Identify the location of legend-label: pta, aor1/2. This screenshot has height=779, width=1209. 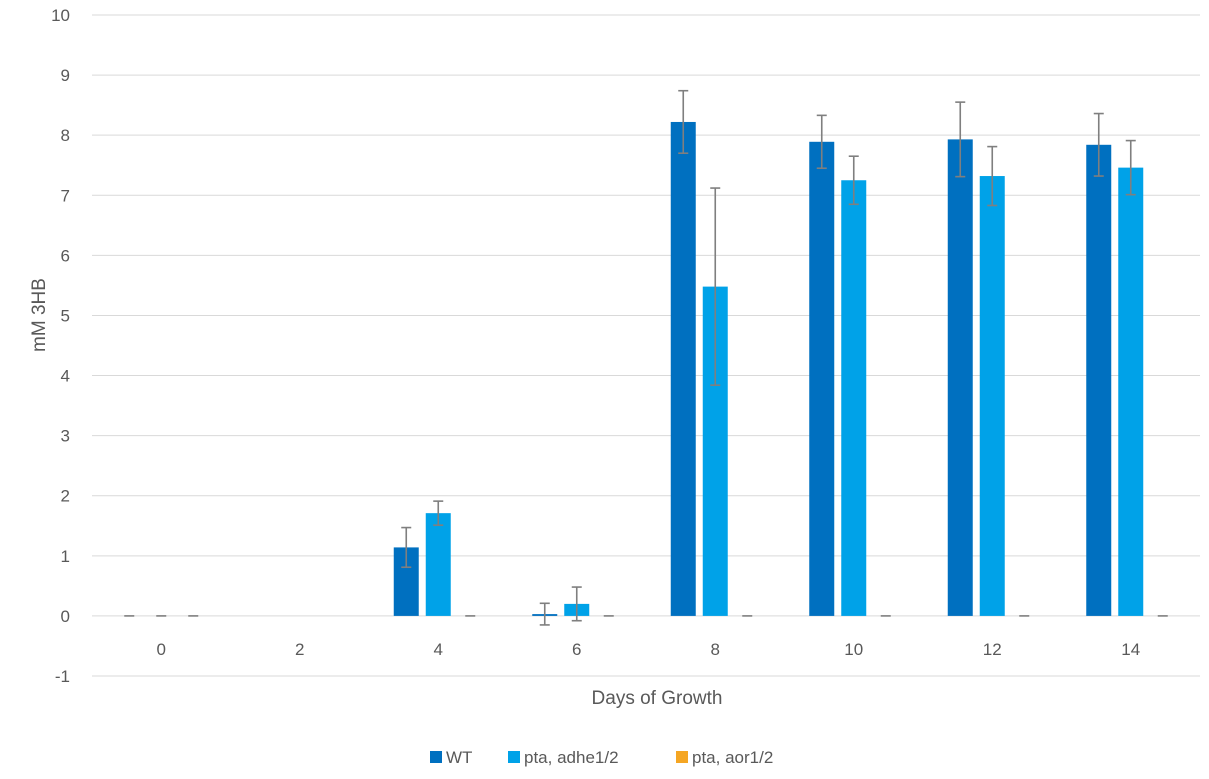
(732, 757).